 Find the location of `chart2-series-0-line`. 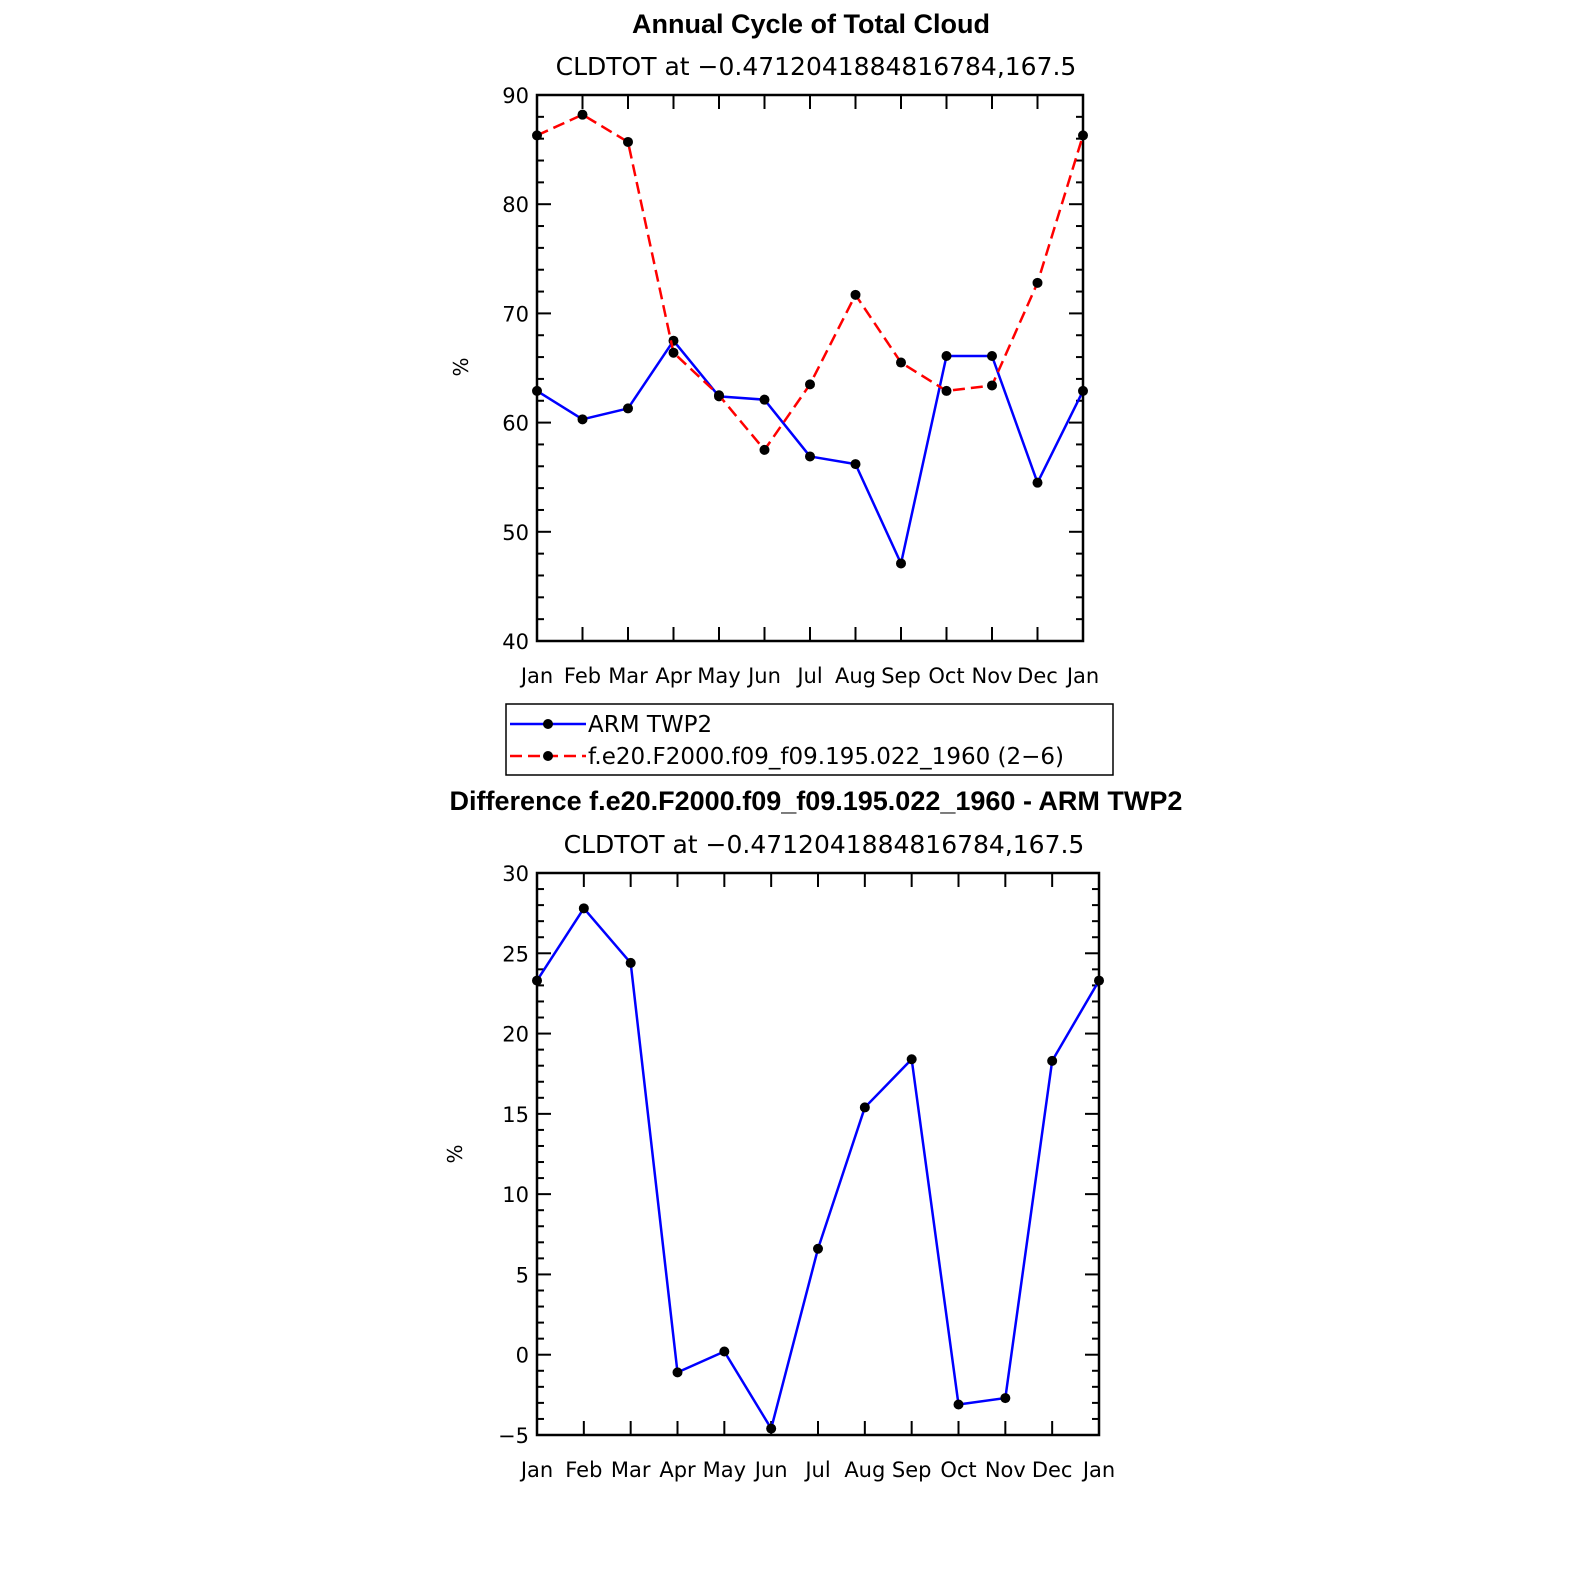

chart2-series-0-line is located at coordinates (818, 1168).